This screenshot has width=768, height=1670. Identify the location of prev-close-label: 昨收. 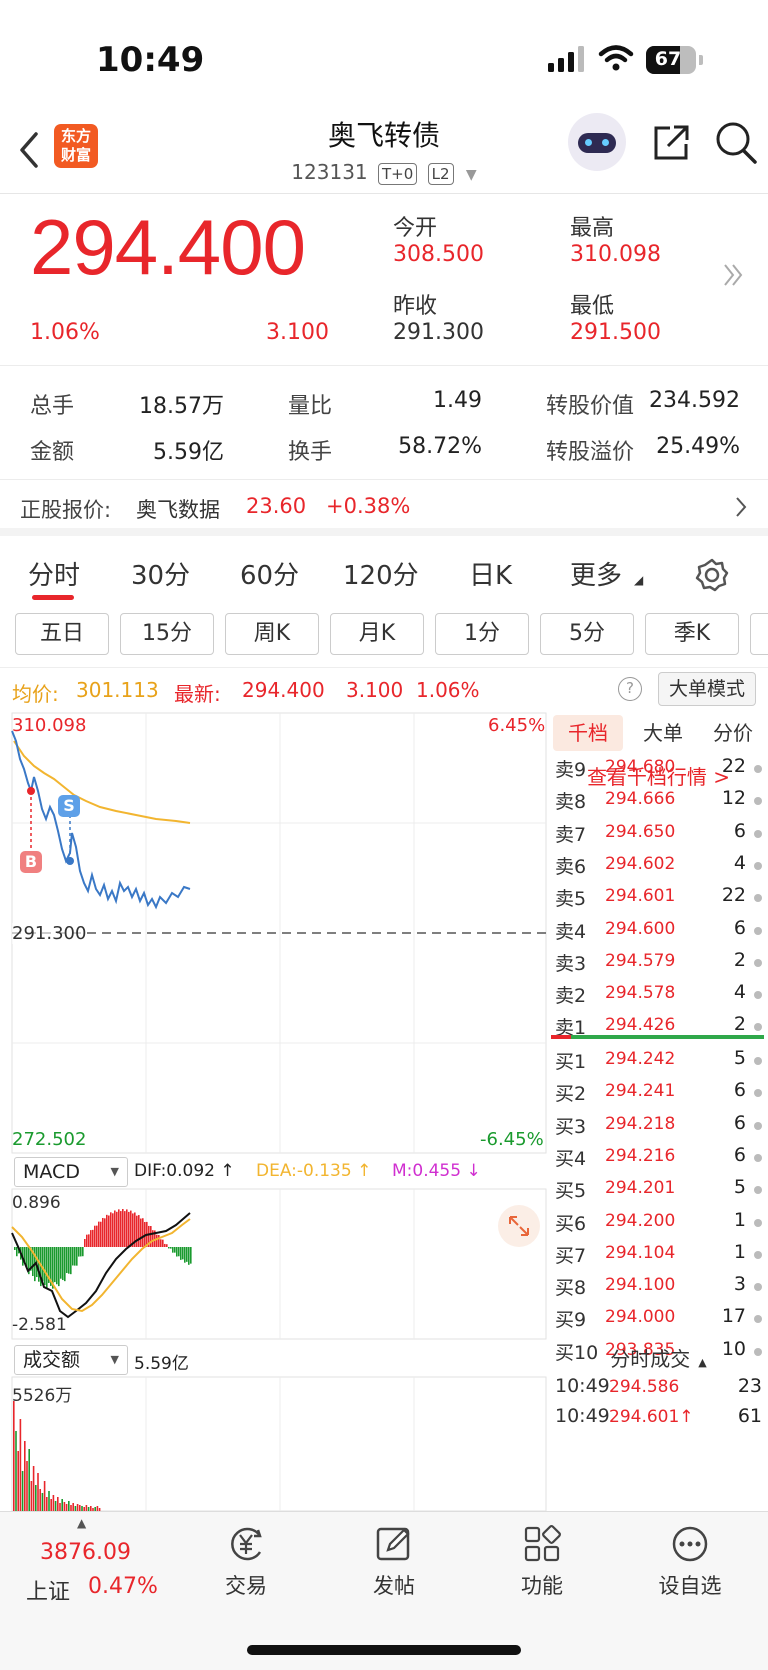
(415, 306).